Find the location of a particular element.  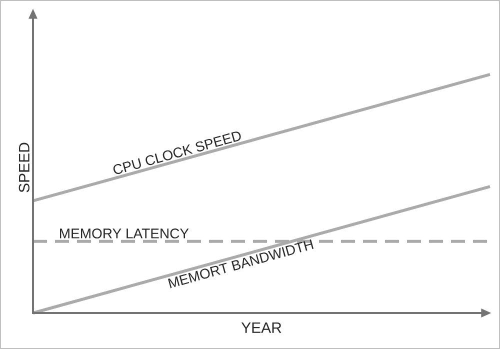

series-label: MEMORY LATENCY is located at coordinates (124, 233).